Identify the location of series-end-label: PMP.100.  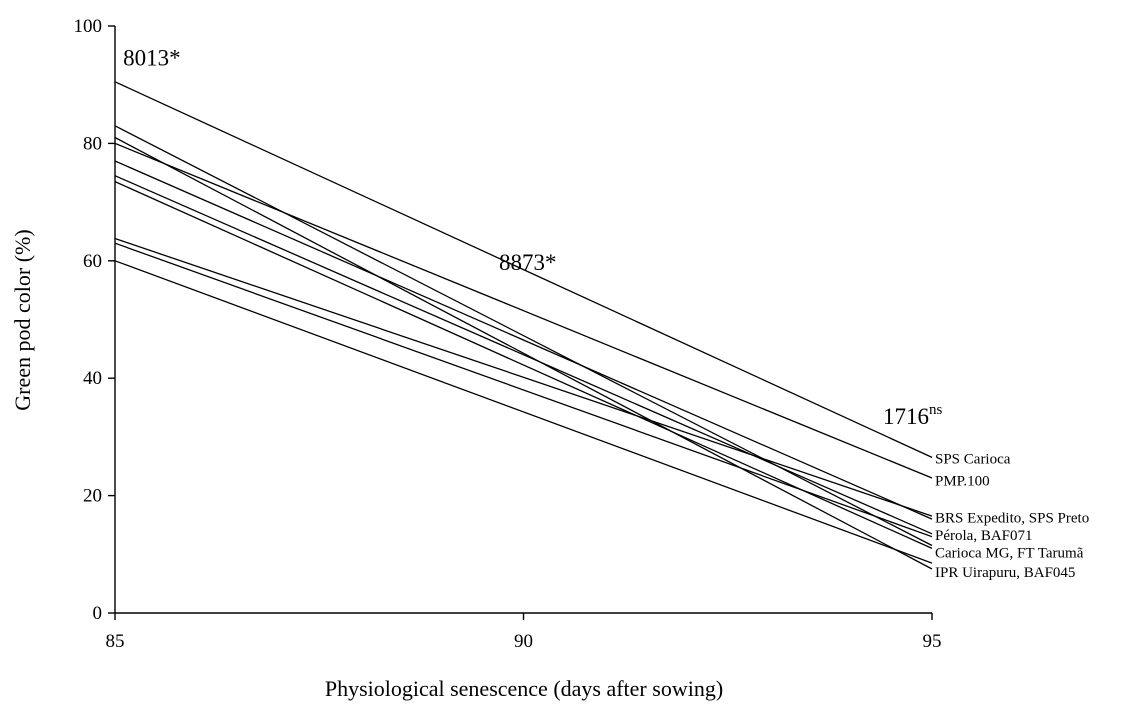
(962, 481).